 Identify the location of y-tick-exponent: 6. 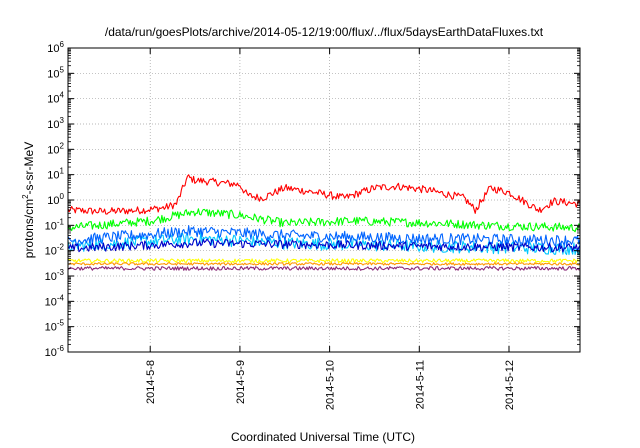
(62, 44).